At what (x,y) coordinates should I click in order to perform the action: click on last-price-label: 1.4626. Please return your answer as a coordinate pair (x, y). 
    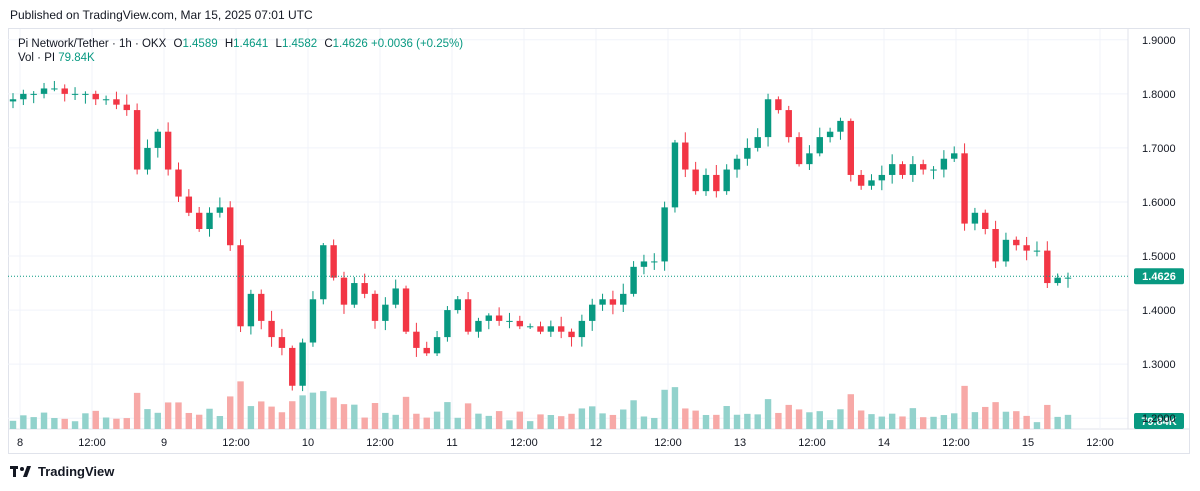
    Looking at the image, I should click on (1159, 277).